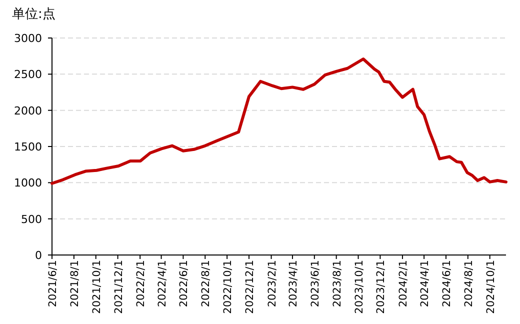 The height and width of the screenshot is (324, 520). I want to click on x-tick-label: 2022/10/1, so click(228, 287).